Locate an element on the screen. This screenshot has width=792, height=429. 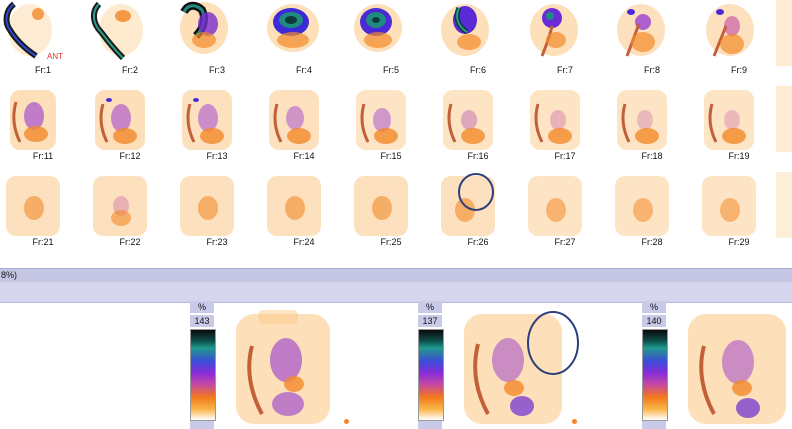
frame-label: Fr:29 is located at coordinates (739, 242).